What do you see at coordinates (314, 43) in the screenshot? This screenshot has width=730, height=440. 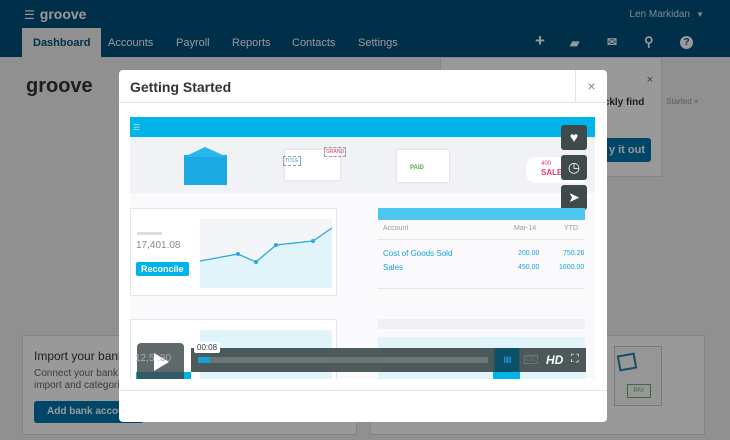 I see `tab-contacts: Contacts` at bounding box center [314, 43].